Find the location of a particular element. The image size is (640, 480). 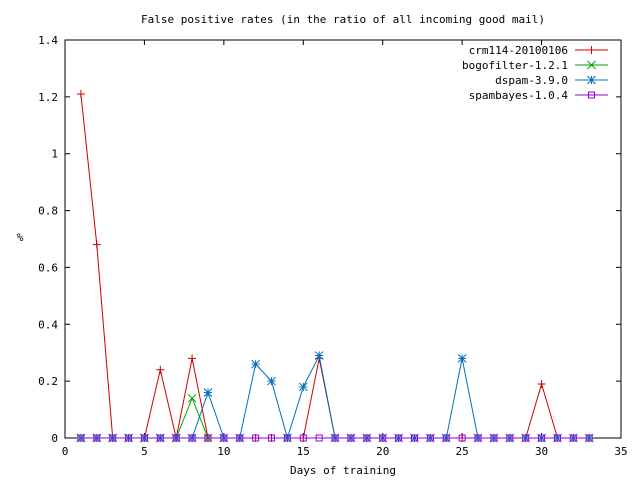

x-tick-label: 35 is located at coordinates (620, 451).